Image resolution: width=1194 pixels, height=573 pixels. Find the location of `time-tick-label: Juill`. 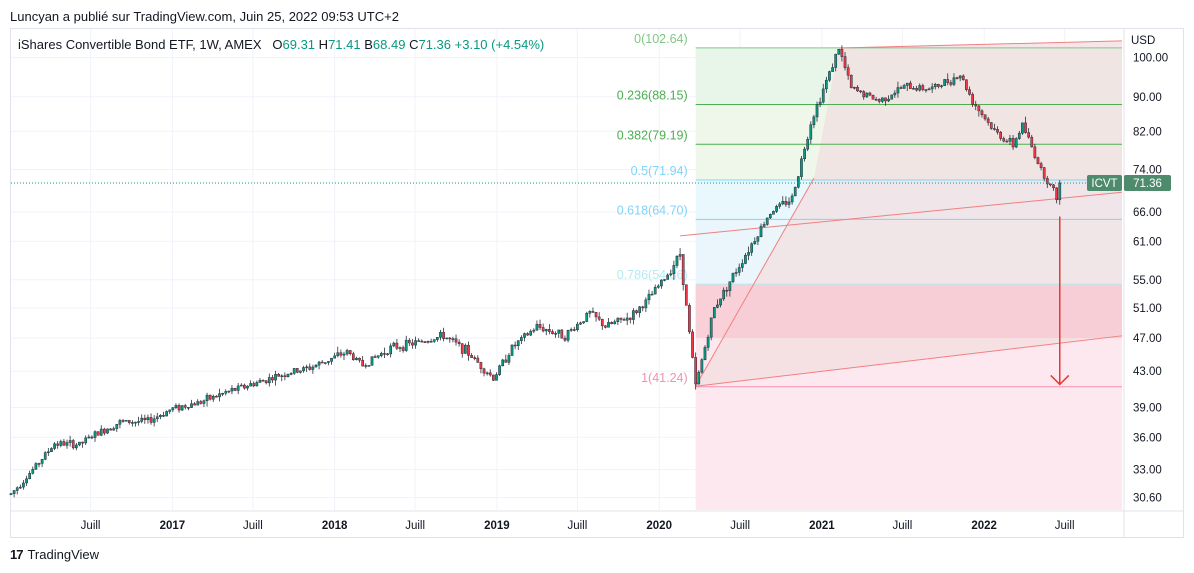

time-tick-label: Juill is located at coordinates (902, 526).